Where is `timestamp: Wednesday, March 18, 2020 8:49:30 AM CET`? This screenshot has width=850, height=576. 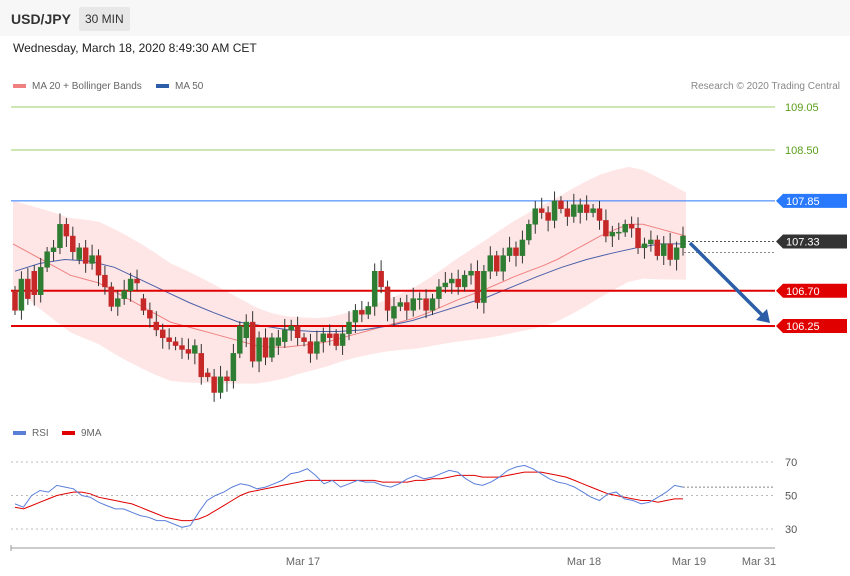 timestamp: Wednesday, March 18, 2020 8:49:30 AM CET is located at coordinates (135, 48).